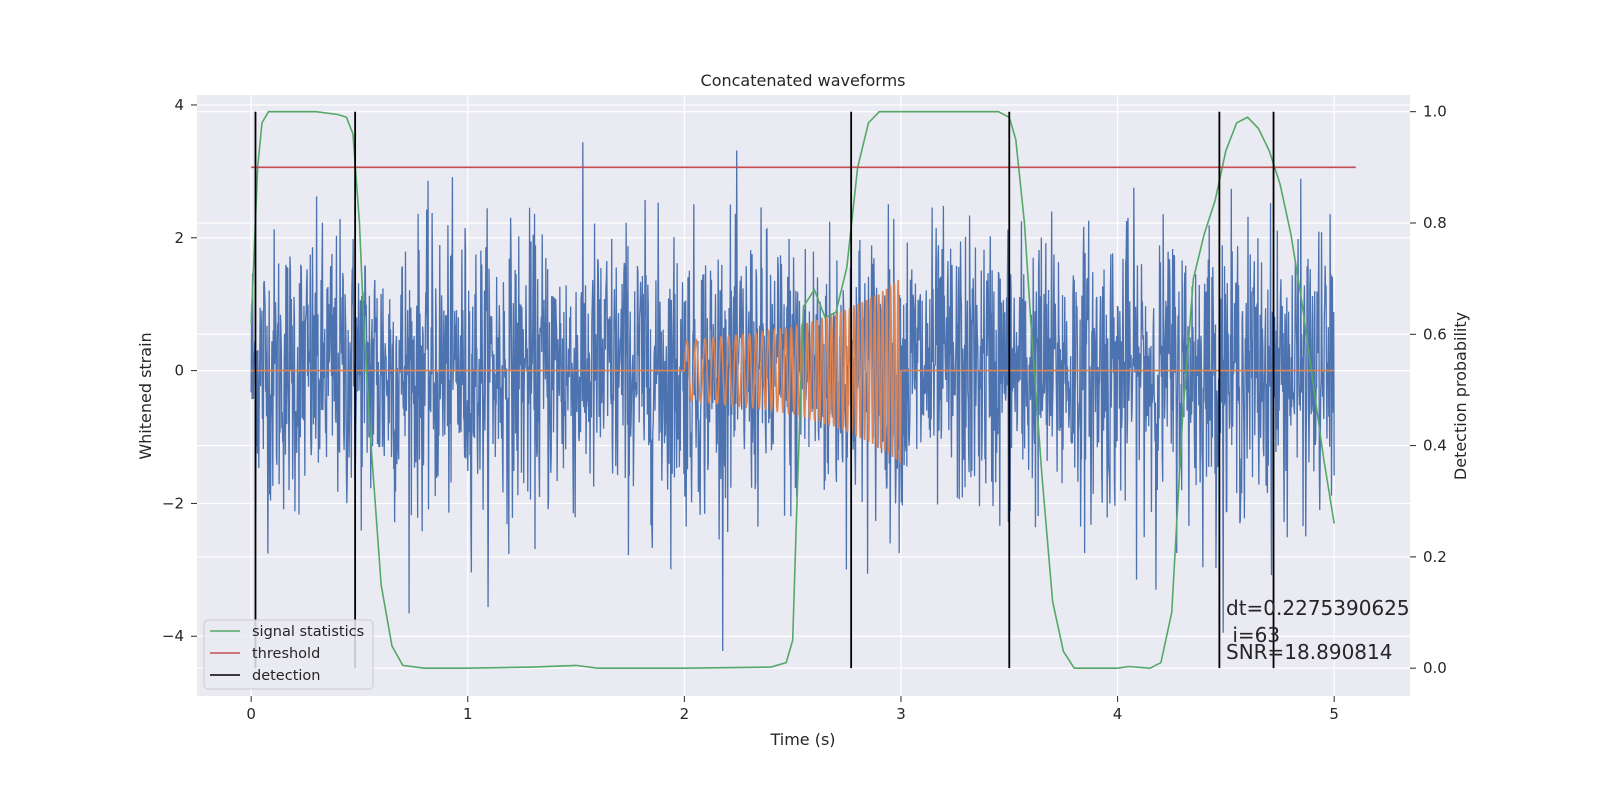  I want to click on x-tick-label: 2, so click(685, 714).